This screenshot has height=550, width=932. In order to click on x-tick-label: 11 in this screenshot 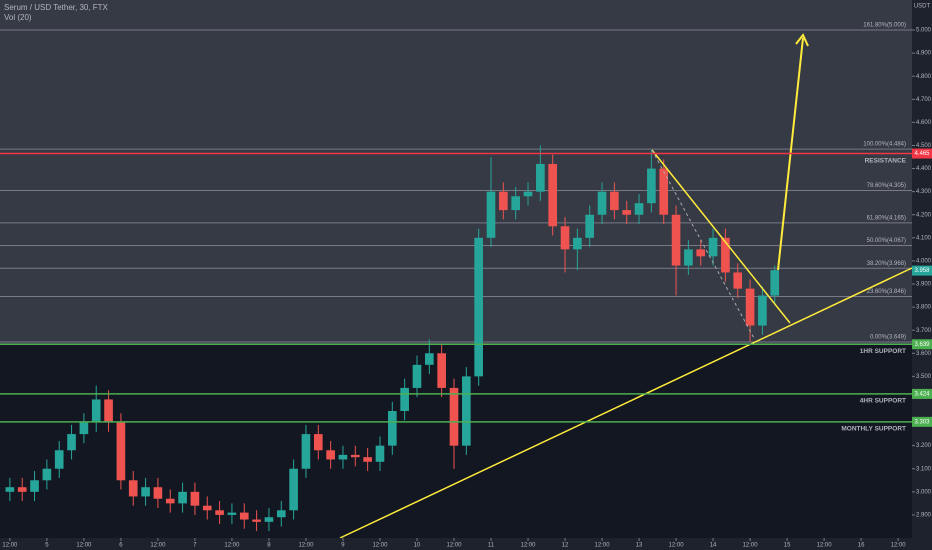, I will do `click(491, 546)`.